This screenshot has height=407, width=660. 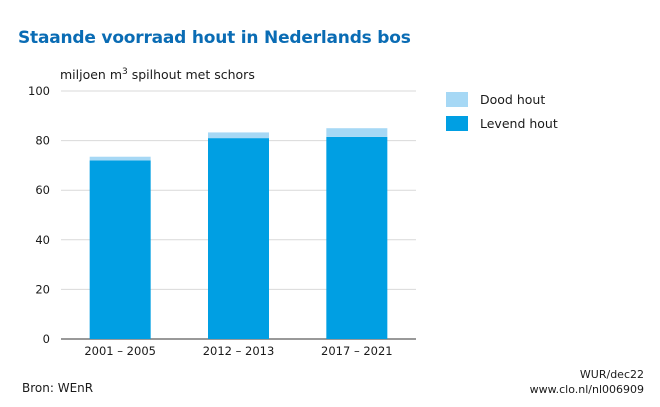 I want to click on chart-title: Staande voorraad hout in Nederlands bos, so click(x=214, y=38).